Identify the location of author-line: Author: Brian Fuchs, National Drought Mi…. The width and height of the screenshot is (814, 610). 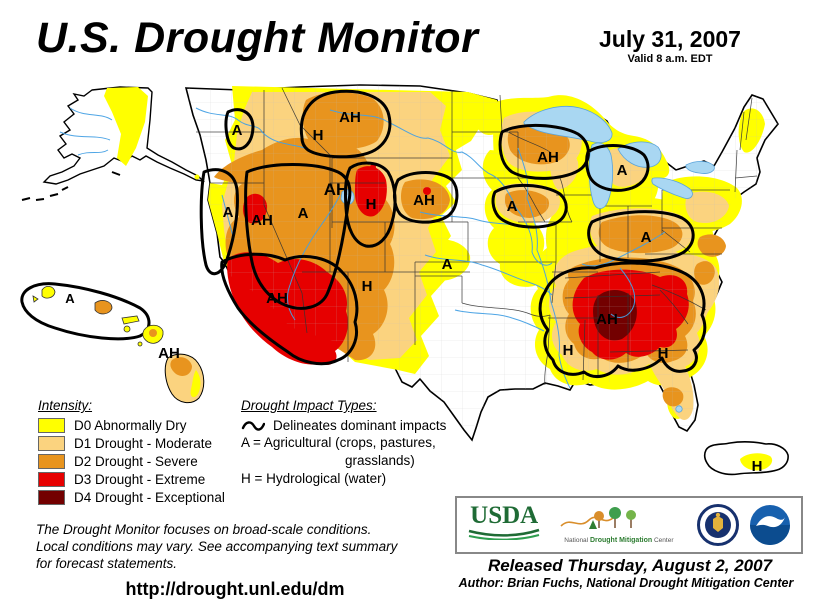
(626, 583).